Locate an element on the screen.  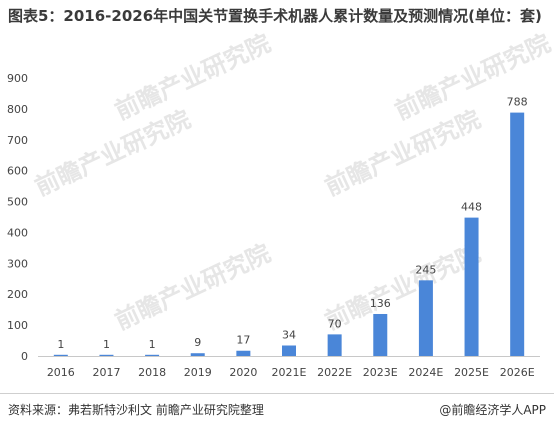
x-tick-label: 2021E is located at coordinates (289, 372).